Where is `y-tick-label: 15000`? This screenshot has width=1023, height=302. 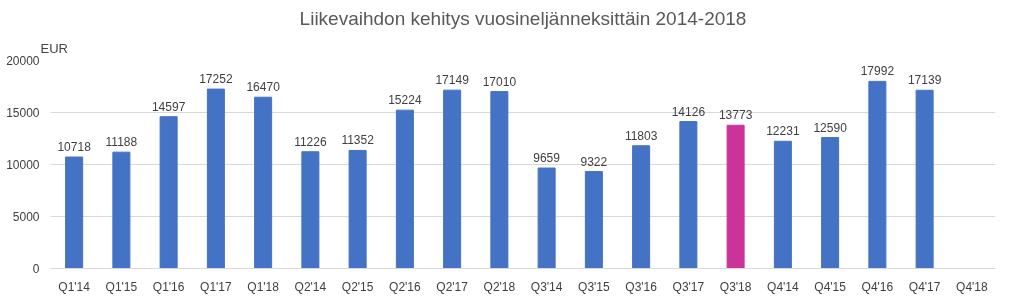
y-tick-label: 15000 is located at coordinates (23, 113).